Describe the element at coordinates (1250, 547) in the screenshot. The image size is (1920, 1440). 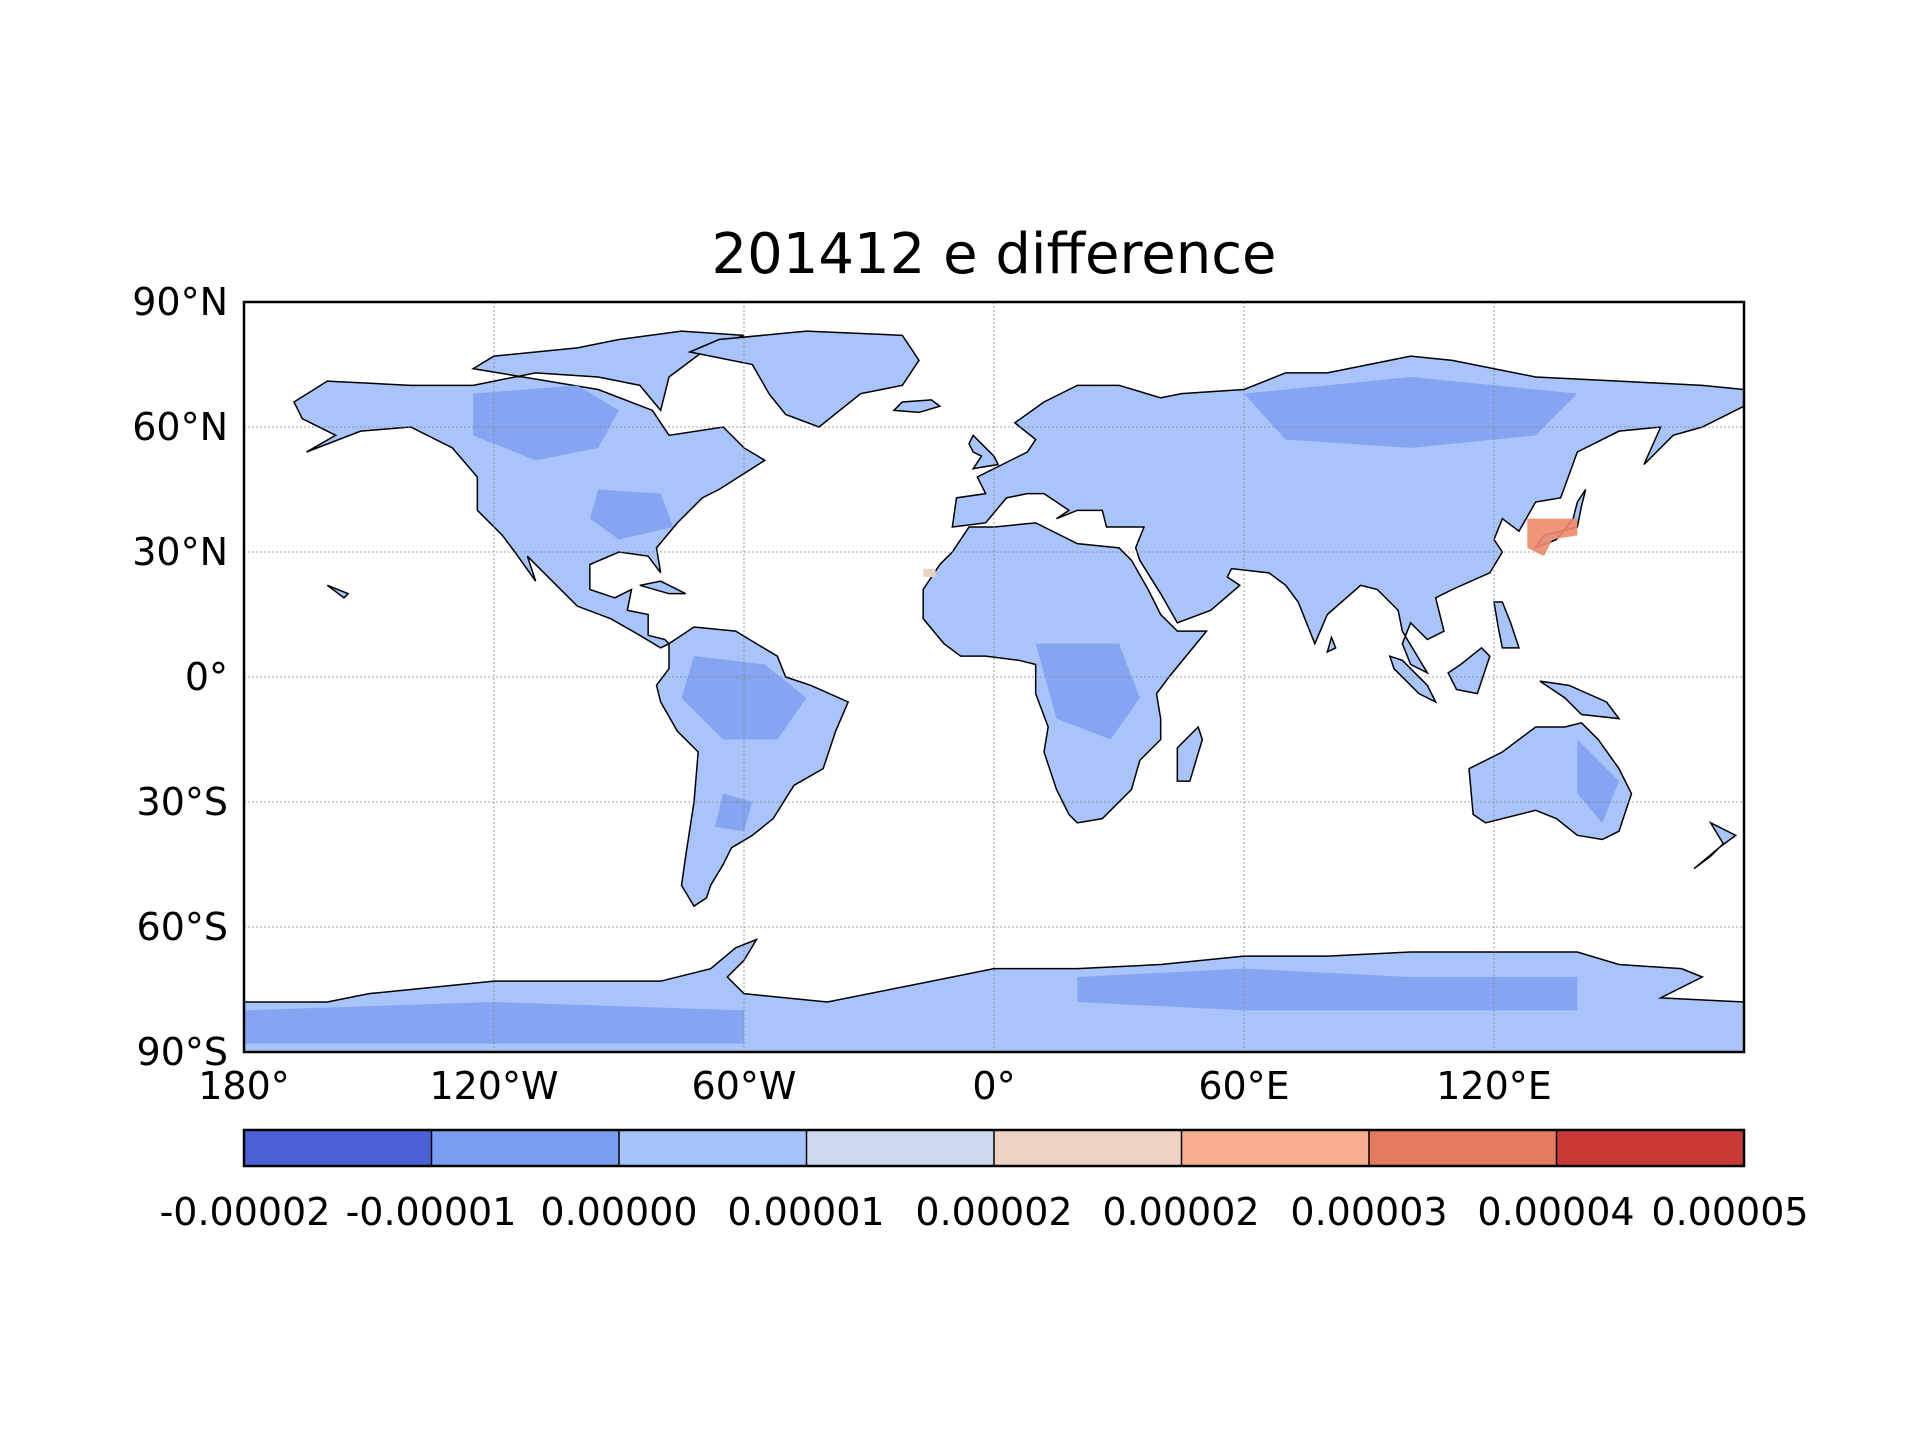
I see `anomaly-layer` at that location.